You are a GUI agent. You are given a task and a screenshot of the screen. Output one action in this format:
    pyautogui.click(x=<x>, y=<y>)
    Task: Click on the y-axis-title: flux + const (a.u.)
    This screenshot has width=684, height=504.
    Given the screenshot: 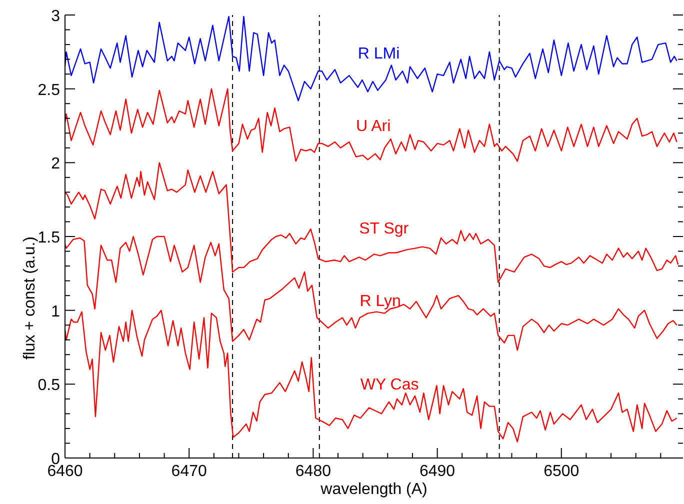 What is the action you would take?
    pyautogui.click(x=30, y=298)
    